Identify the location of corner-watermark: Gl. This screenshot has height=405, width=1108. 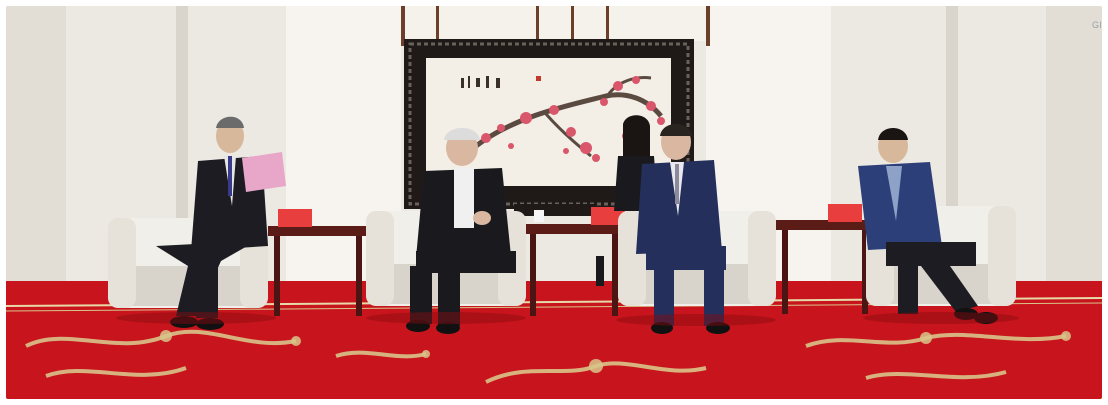
(1097, 25).